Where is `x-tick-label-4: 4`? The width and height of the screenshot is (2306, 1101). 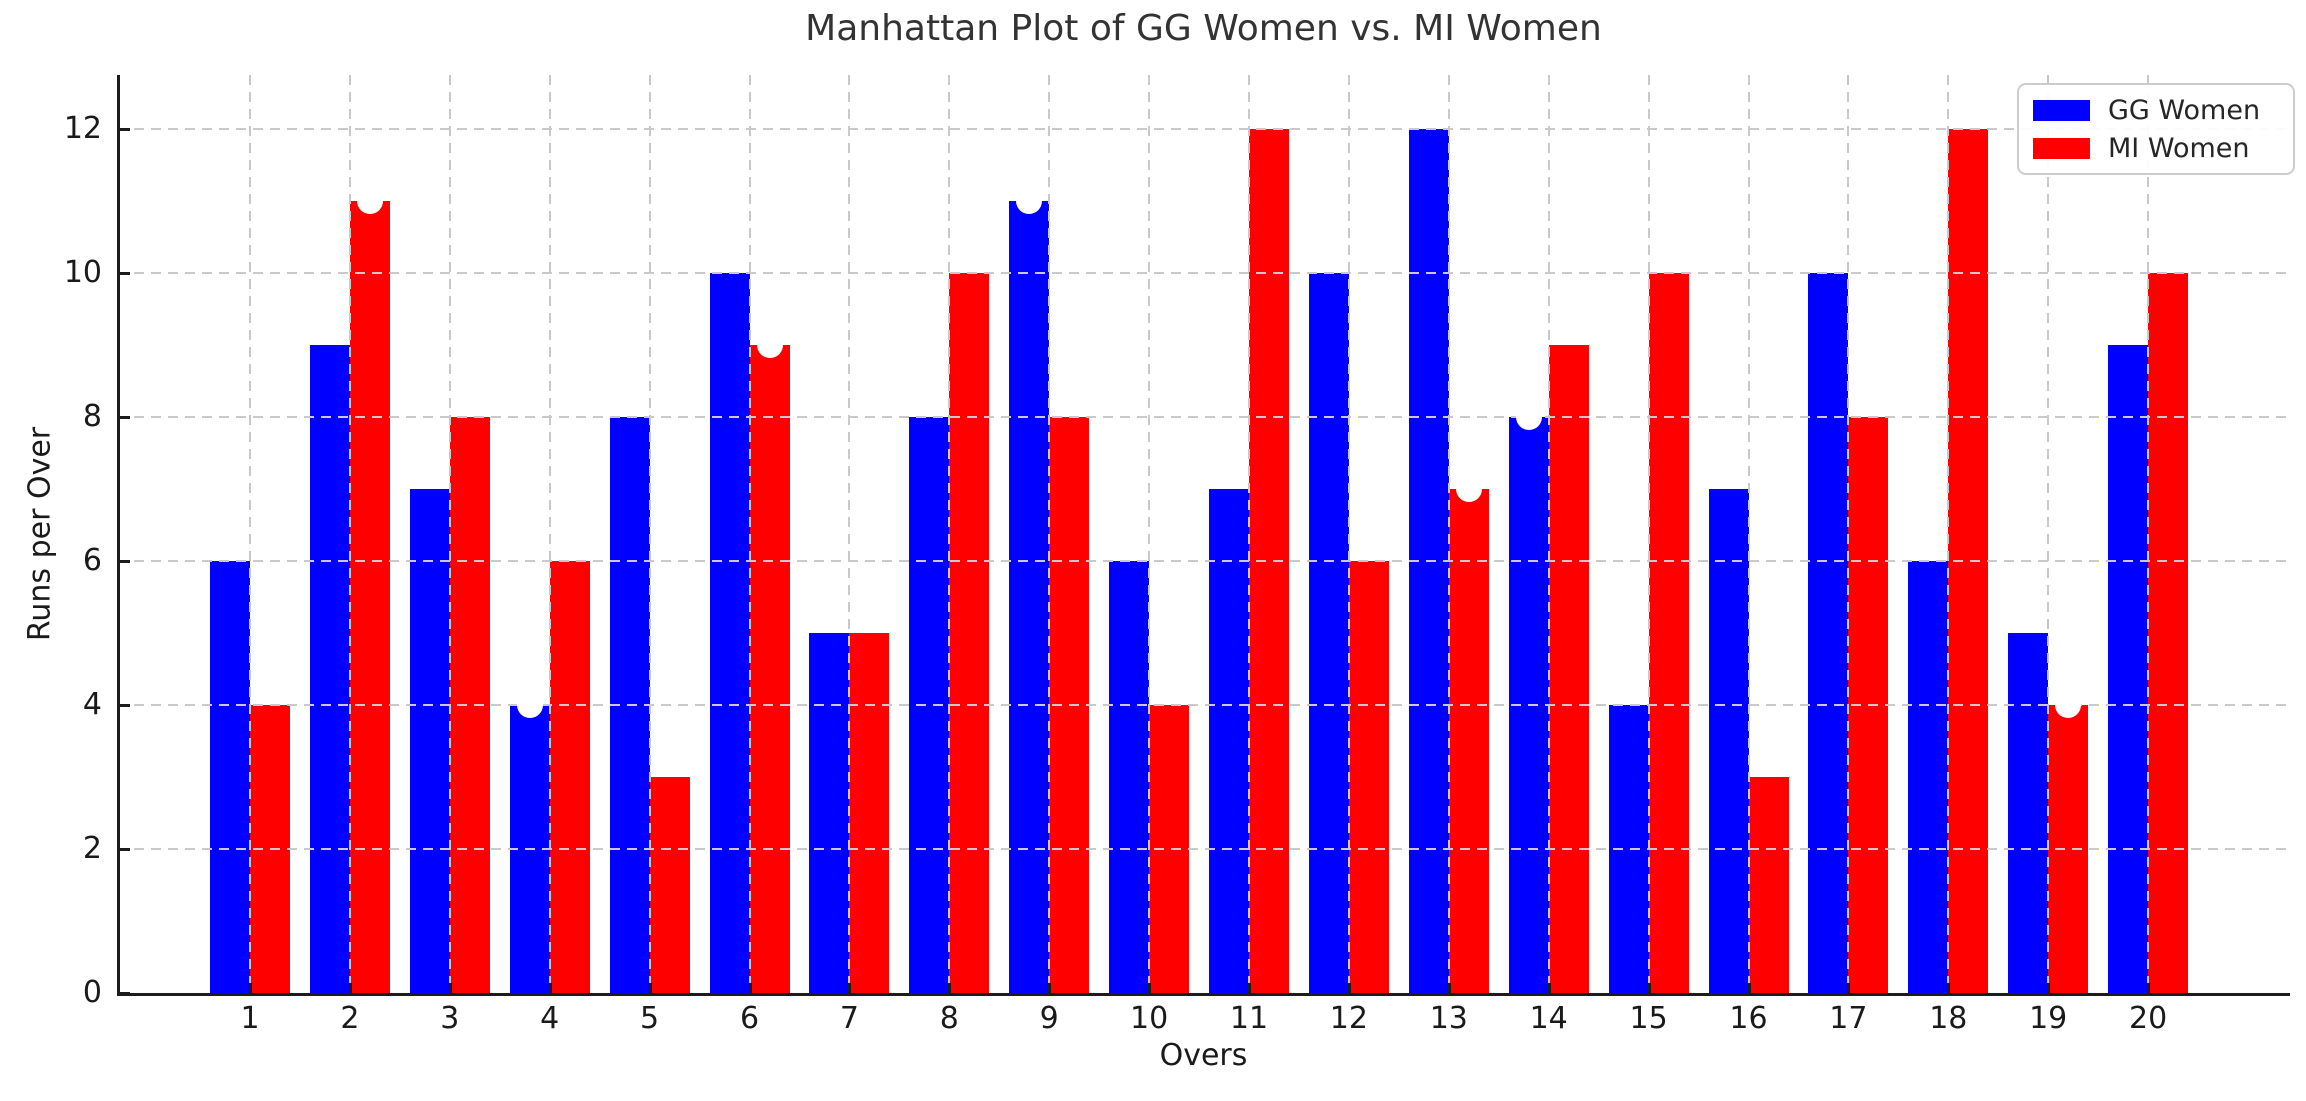 x-tick-label-4: 4 is located at coordinates (550, 1018).